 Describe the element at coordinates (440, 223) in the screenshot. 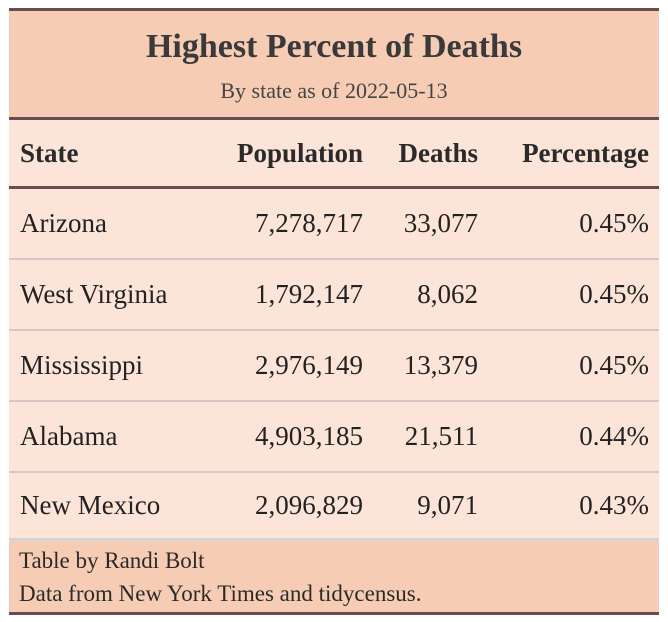

I see `deaths-cell: 33,077` at that location.